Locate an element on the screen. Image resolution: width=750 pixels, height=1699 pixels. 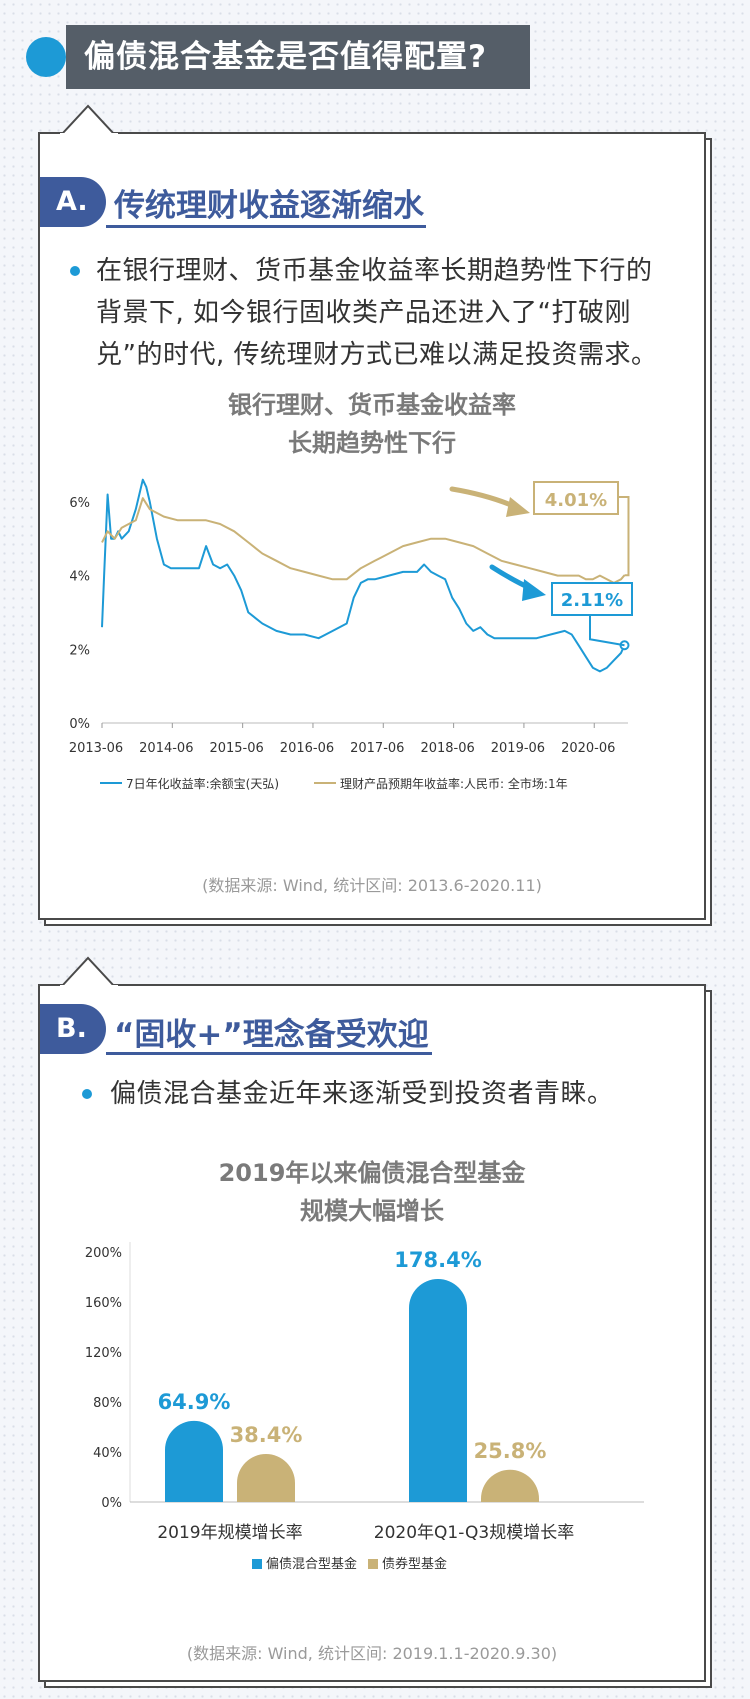
x-tick-label: 2020-06 is located at coordinates (588, 748).